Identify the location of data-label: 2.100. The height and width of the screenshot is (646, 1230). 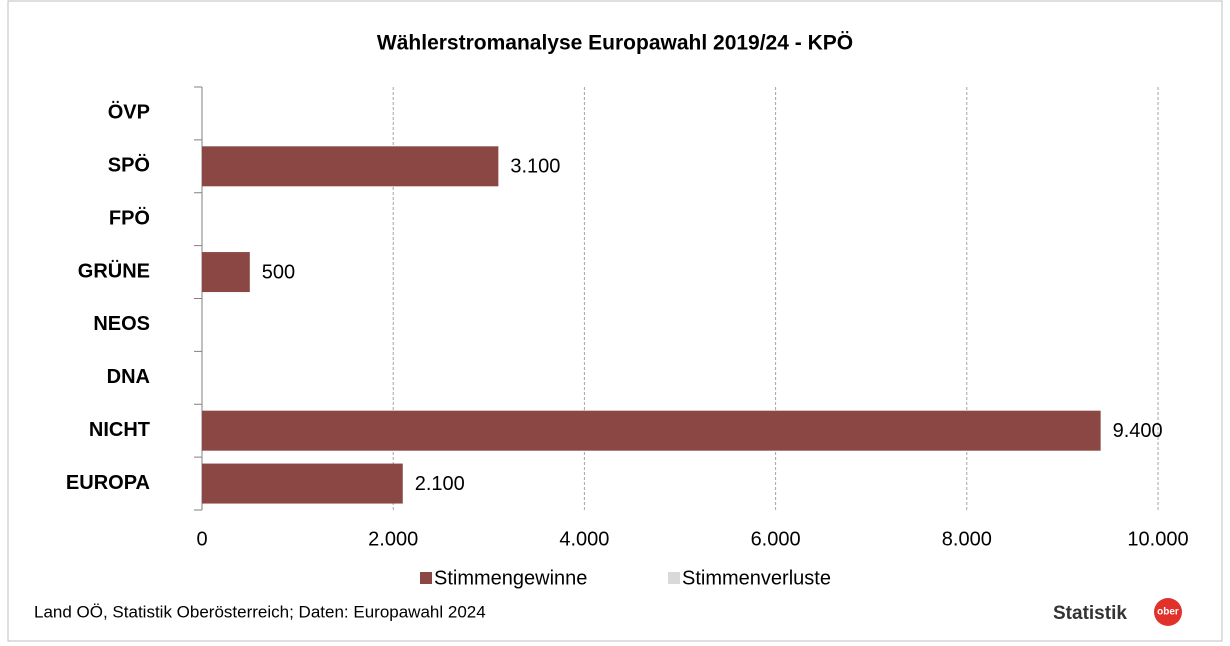
(440, 484).